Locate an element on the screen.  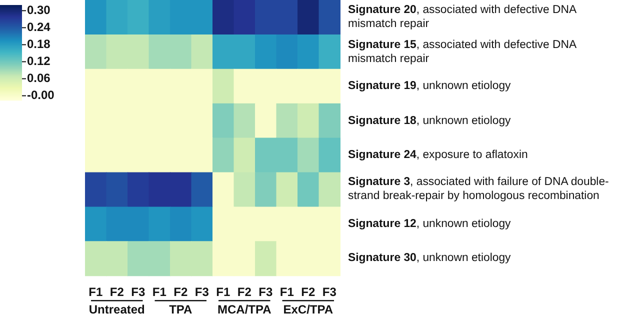
color-bar-label: 0.06 is located at coordinates (39, 78).